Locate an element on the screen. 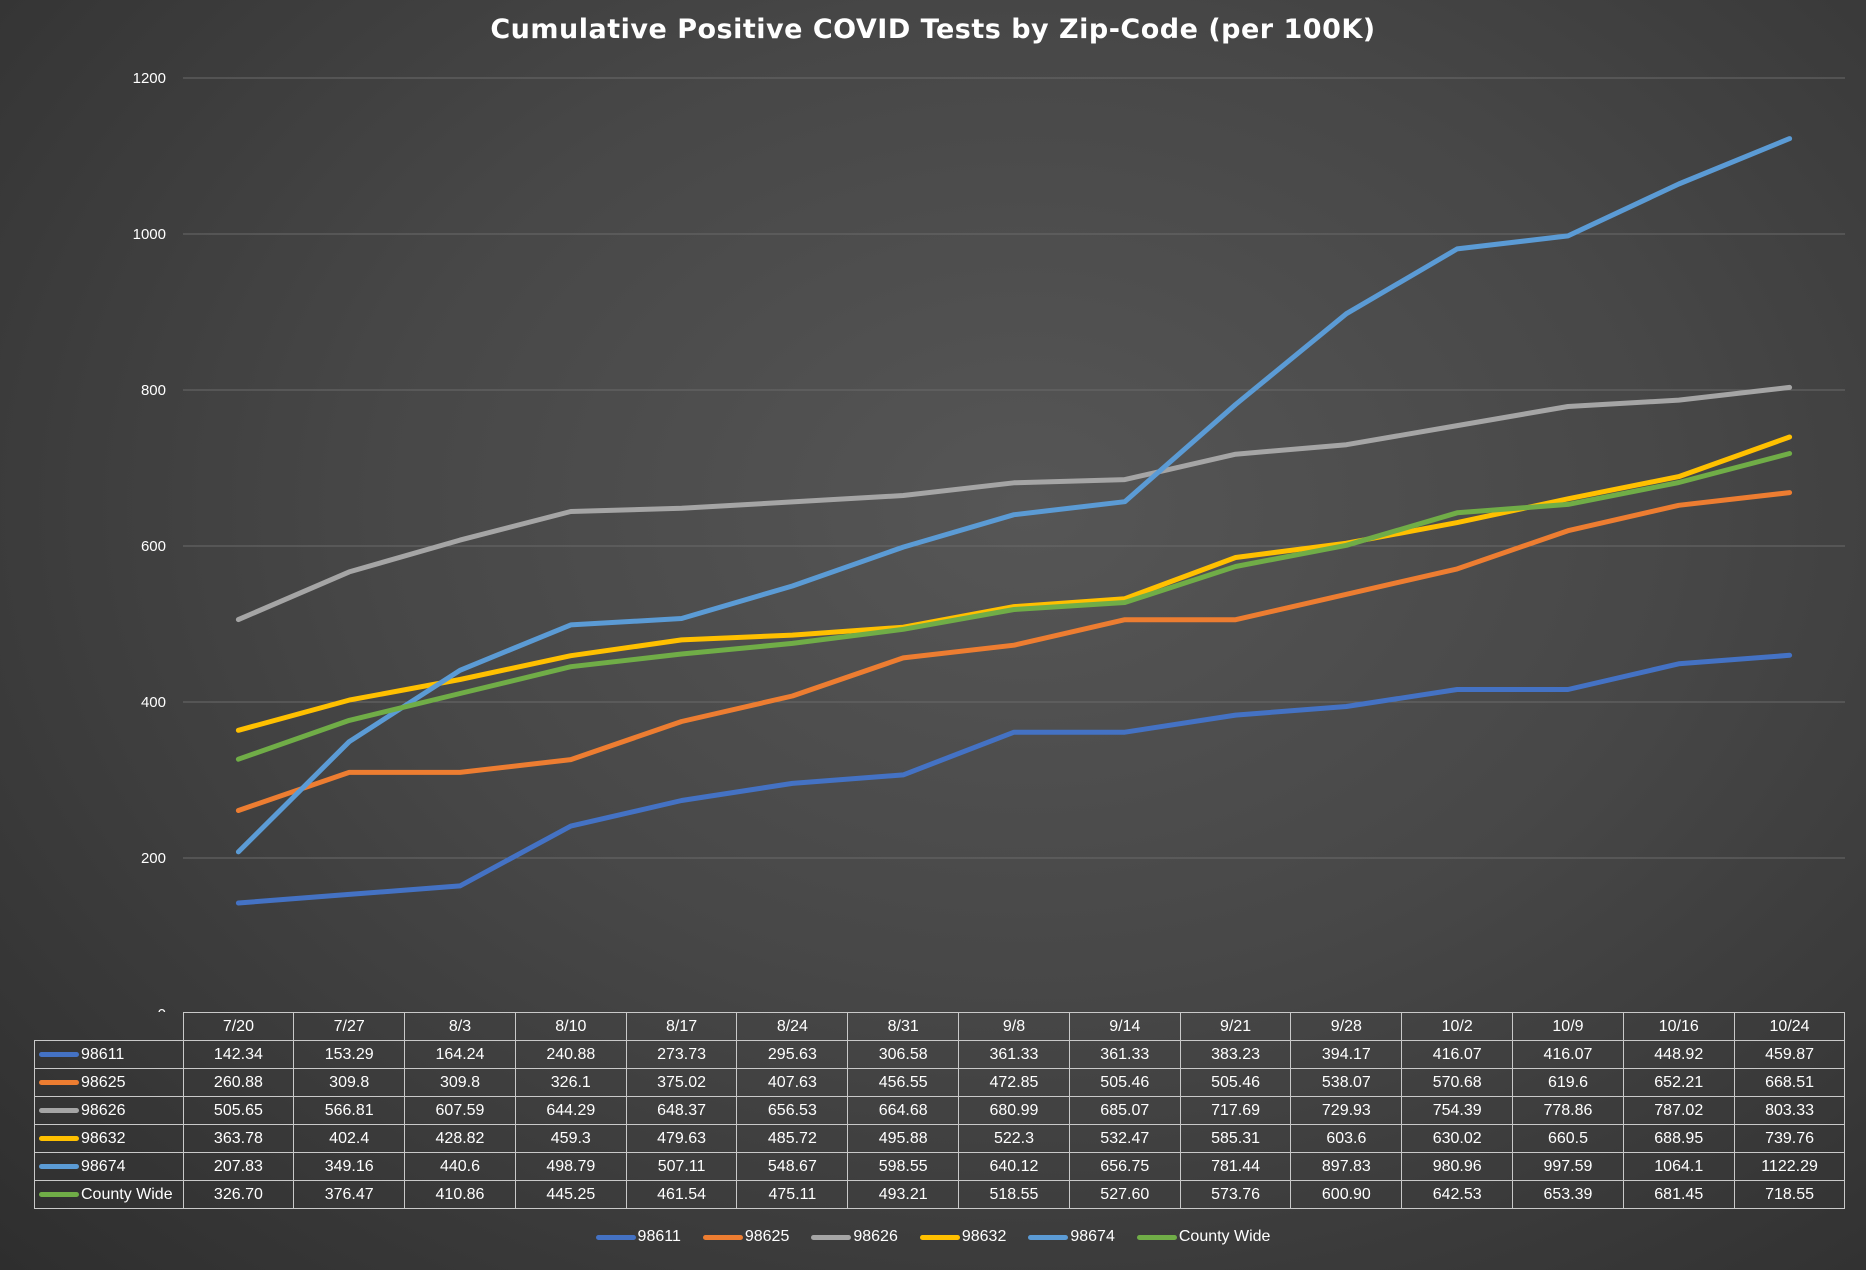 The width and height of the screenshot is (1866, 1270). series-name: 98611 is located at coordinates (103, 1054).